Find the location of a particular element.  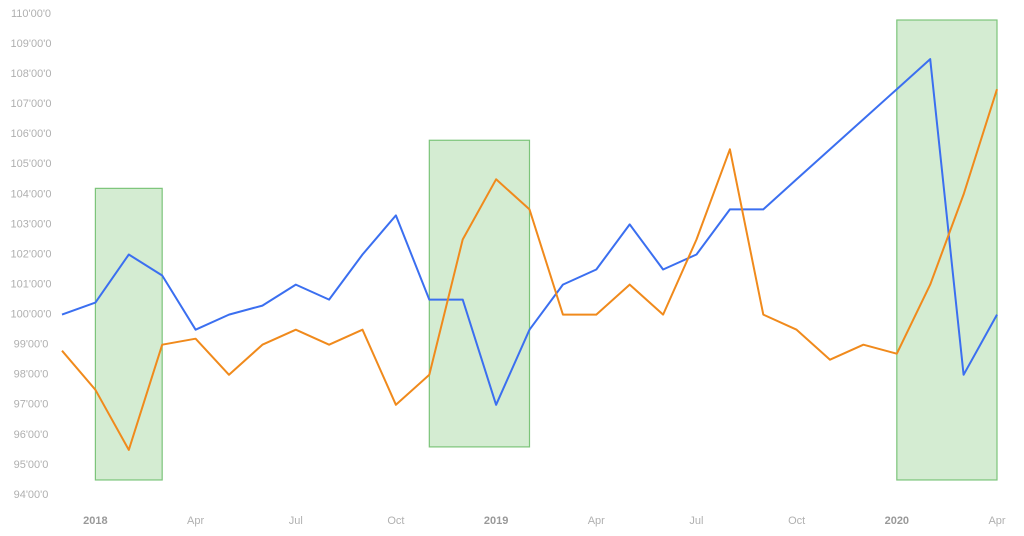

y-tick-label: 105'00'0 is located at coordinates (31, 164).